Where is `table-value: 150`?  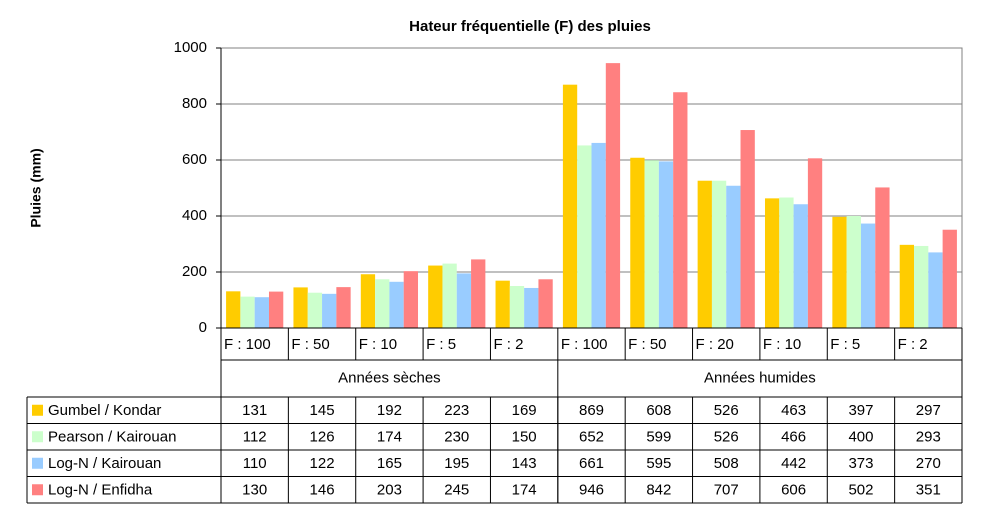
table-value: 150 is located at coordinates (524, 437).